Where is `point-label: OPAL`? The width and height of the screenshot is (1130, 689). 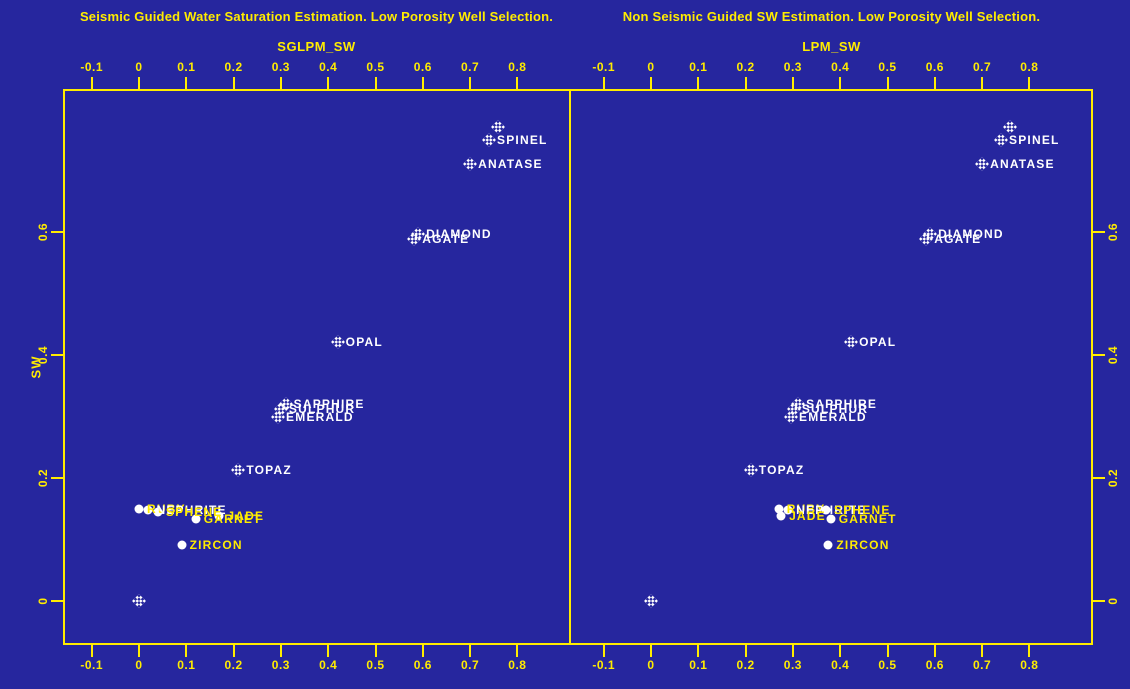 point-label: OPAL is located at coordinates (364, 342).